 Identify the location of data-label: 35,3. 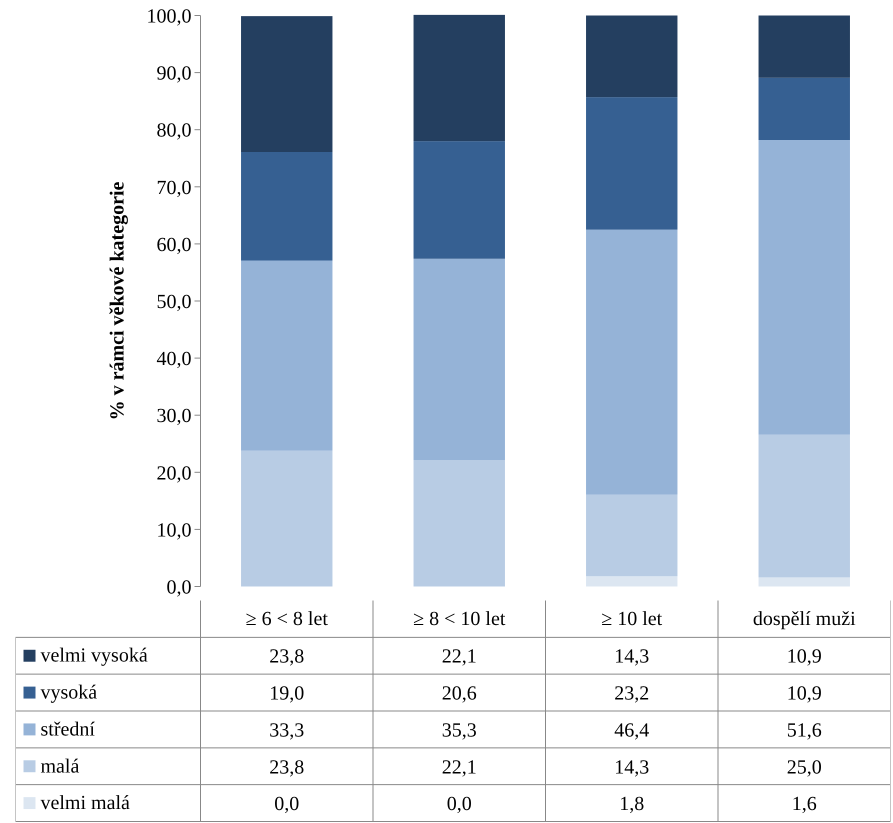
(459, 730).